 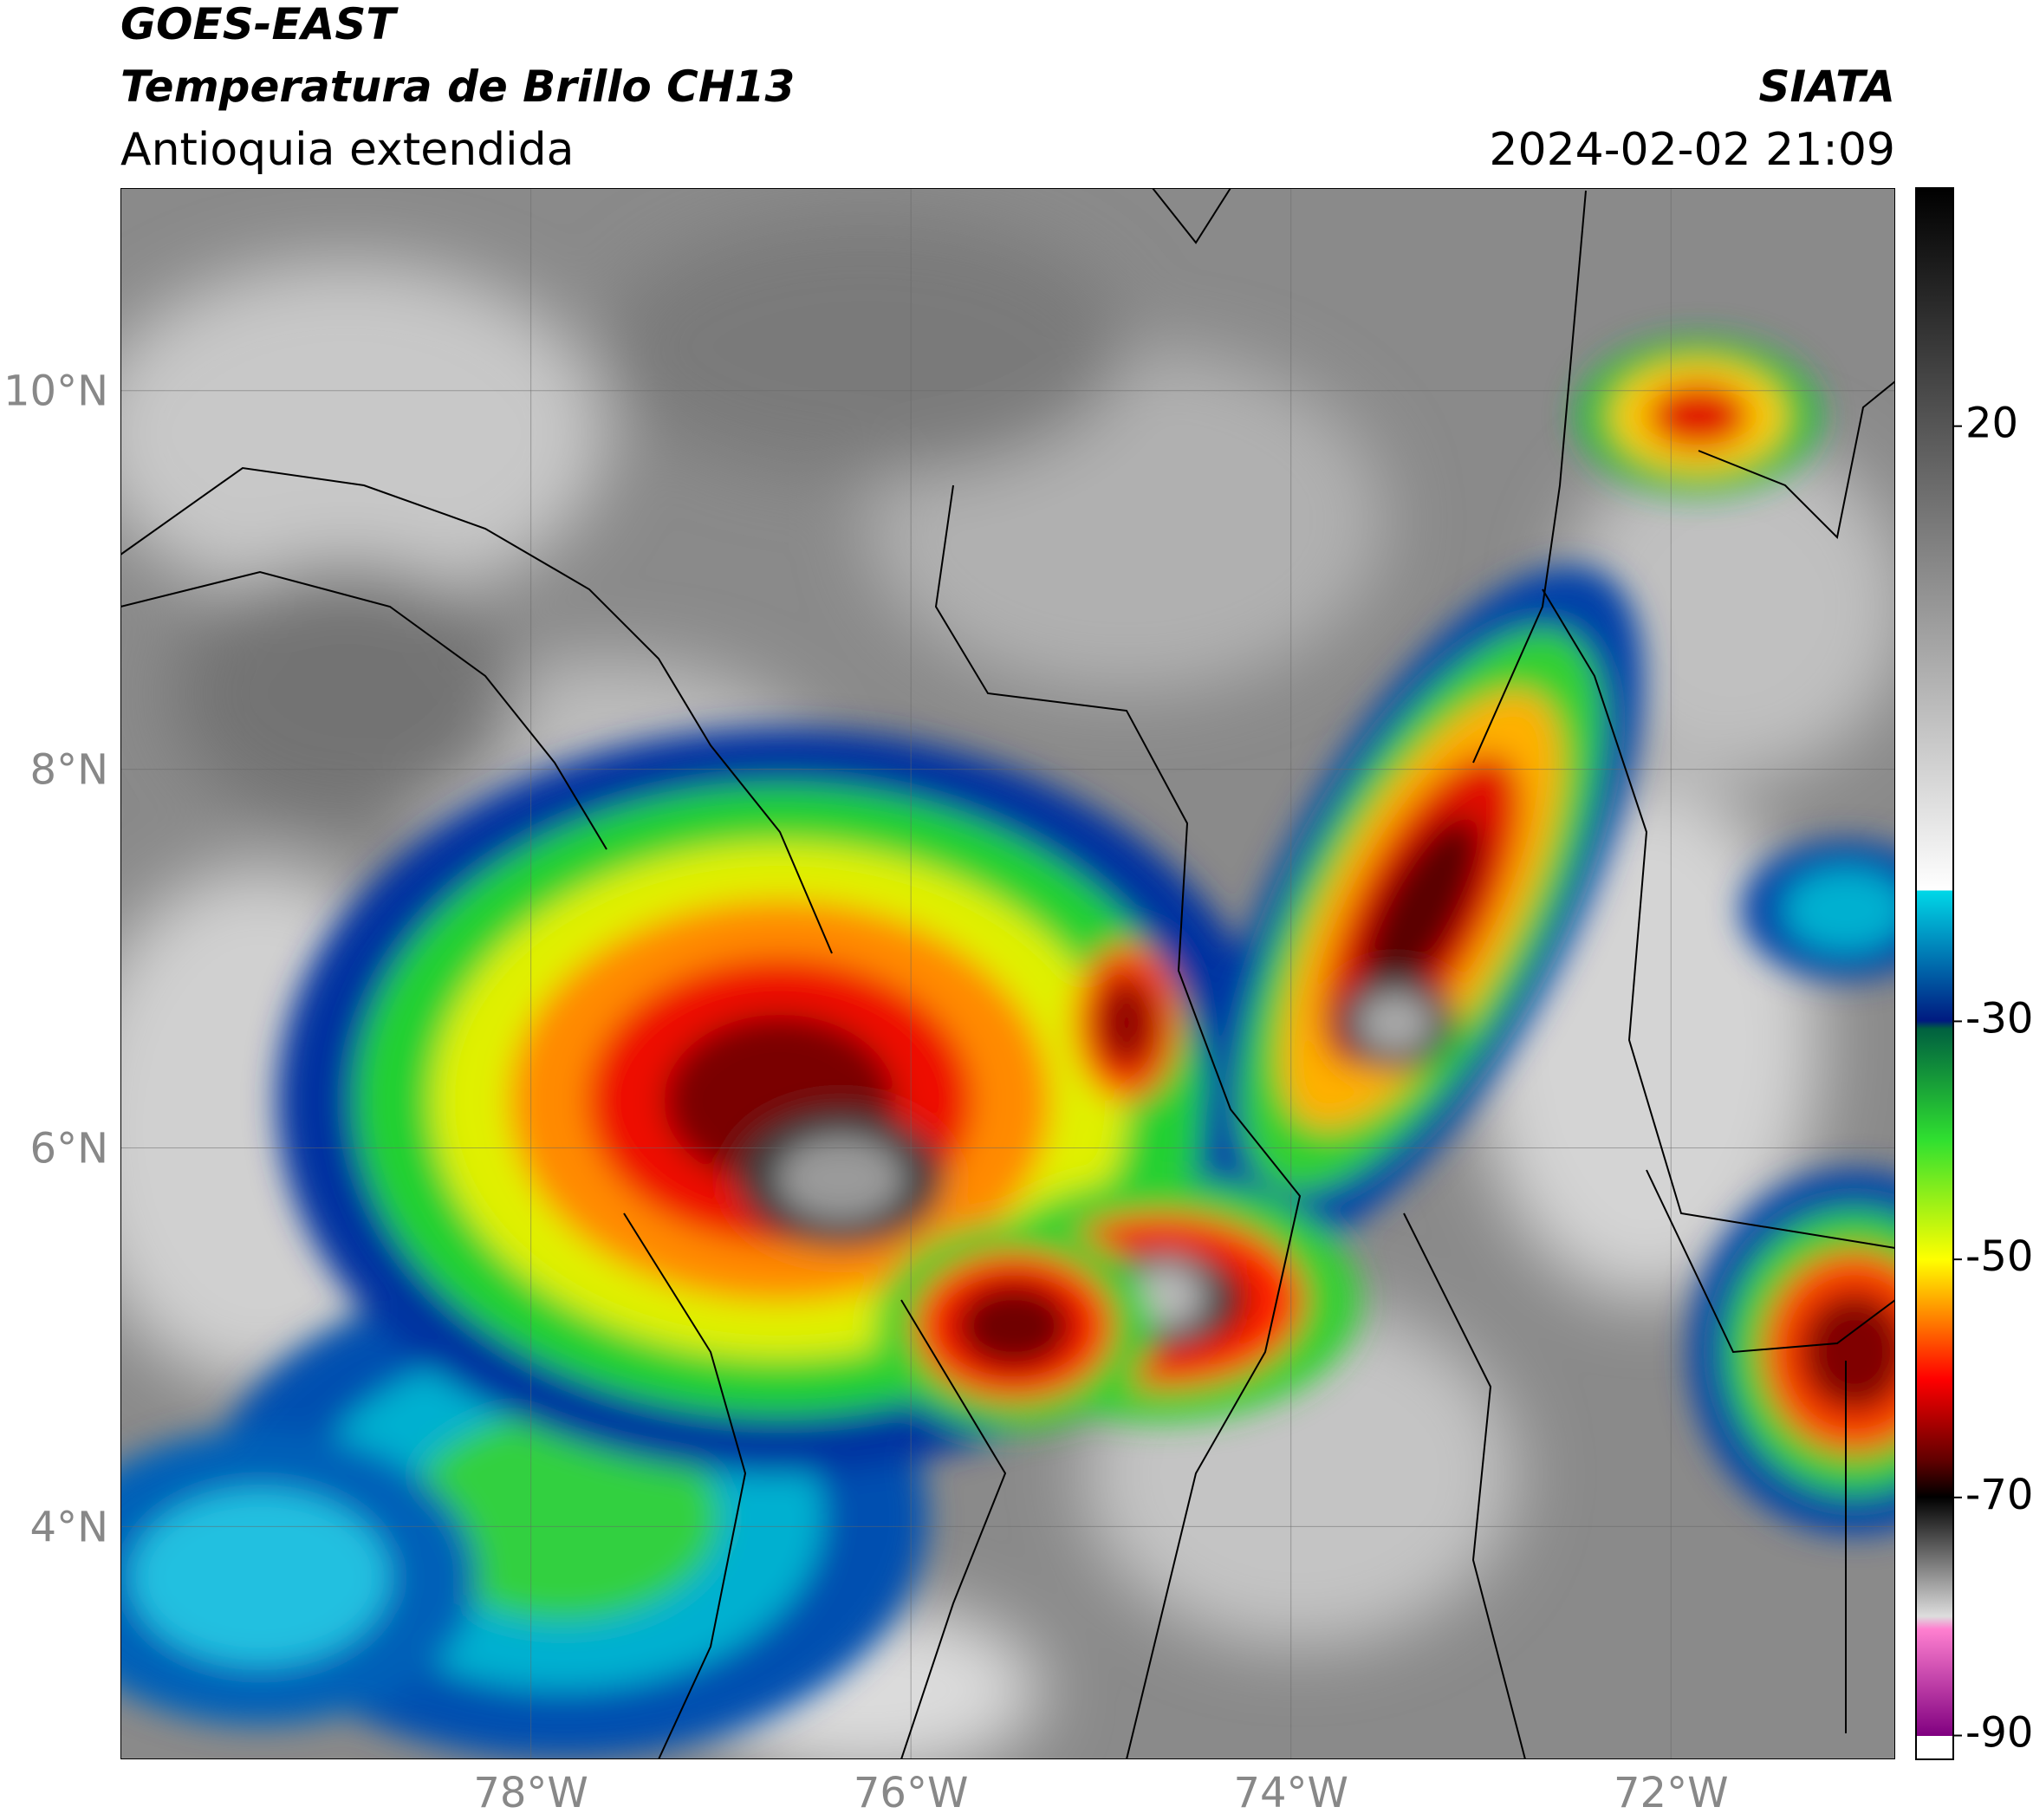 I want to click on y-tick-label: 10°N, so click(x=55, y=391).